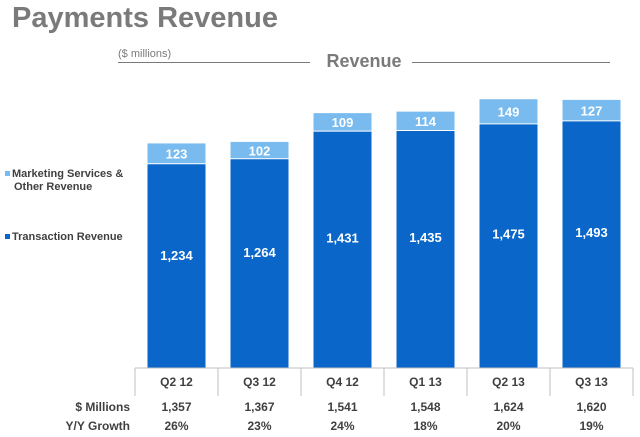  Describe the element at coordinates (259, 382) in the screenshot. I see `x-tick-label: Q3 12` at that location.